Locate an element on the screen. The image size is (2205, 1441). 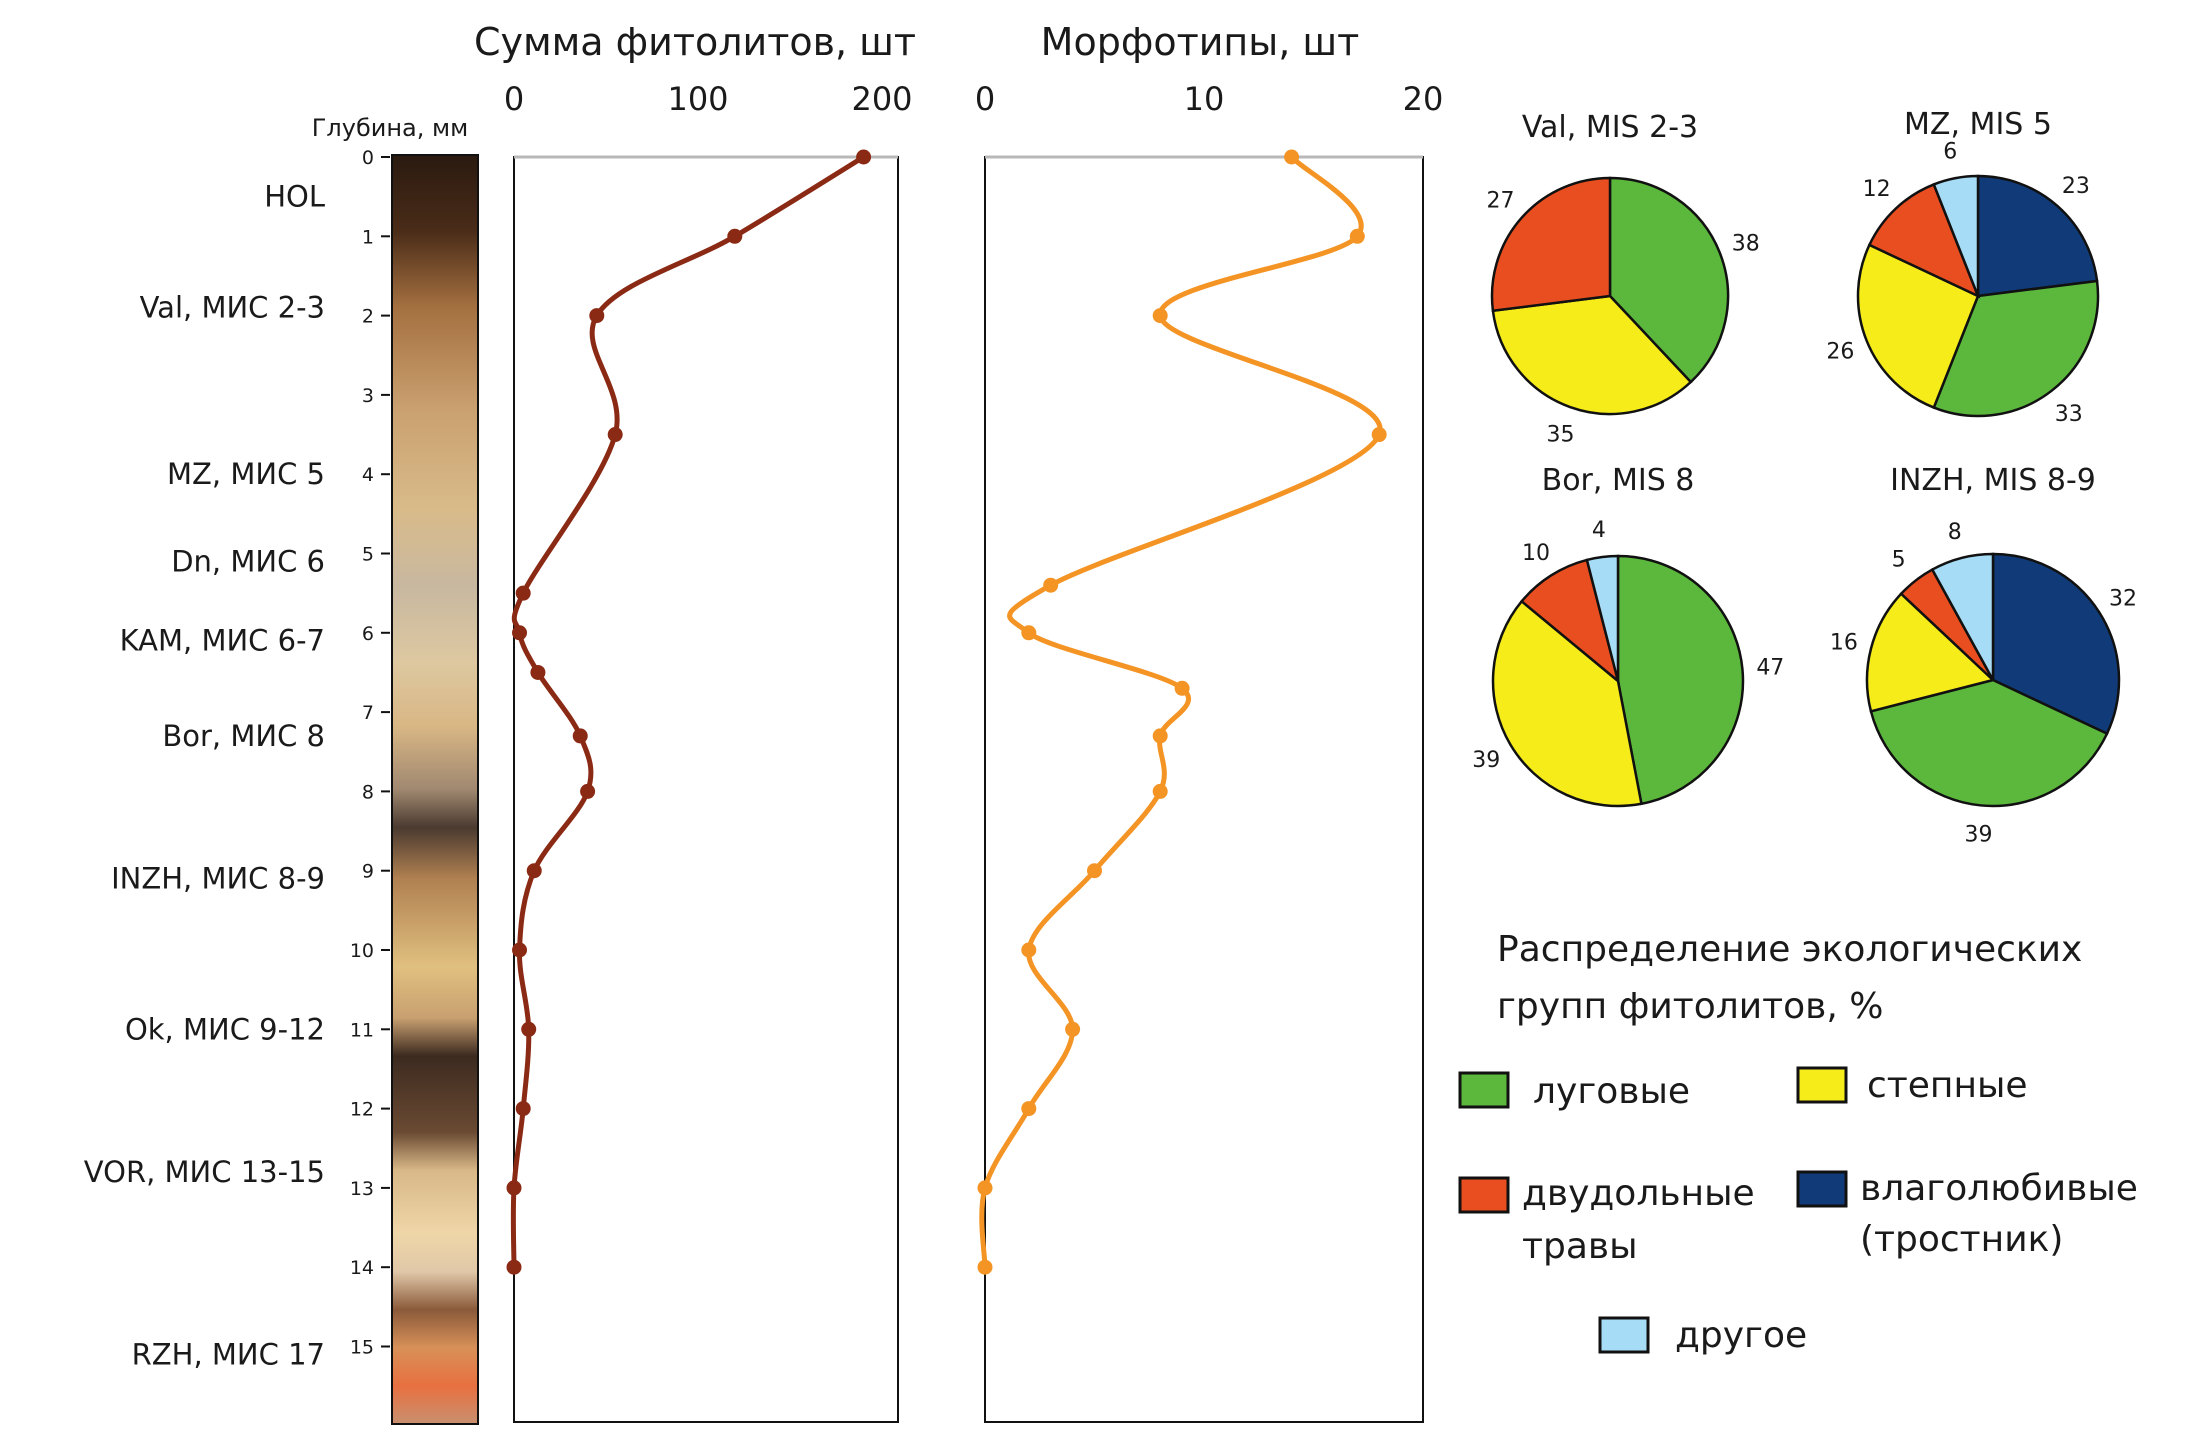
sum-x-tick-label: 200 is located at coordinates (881, 99).